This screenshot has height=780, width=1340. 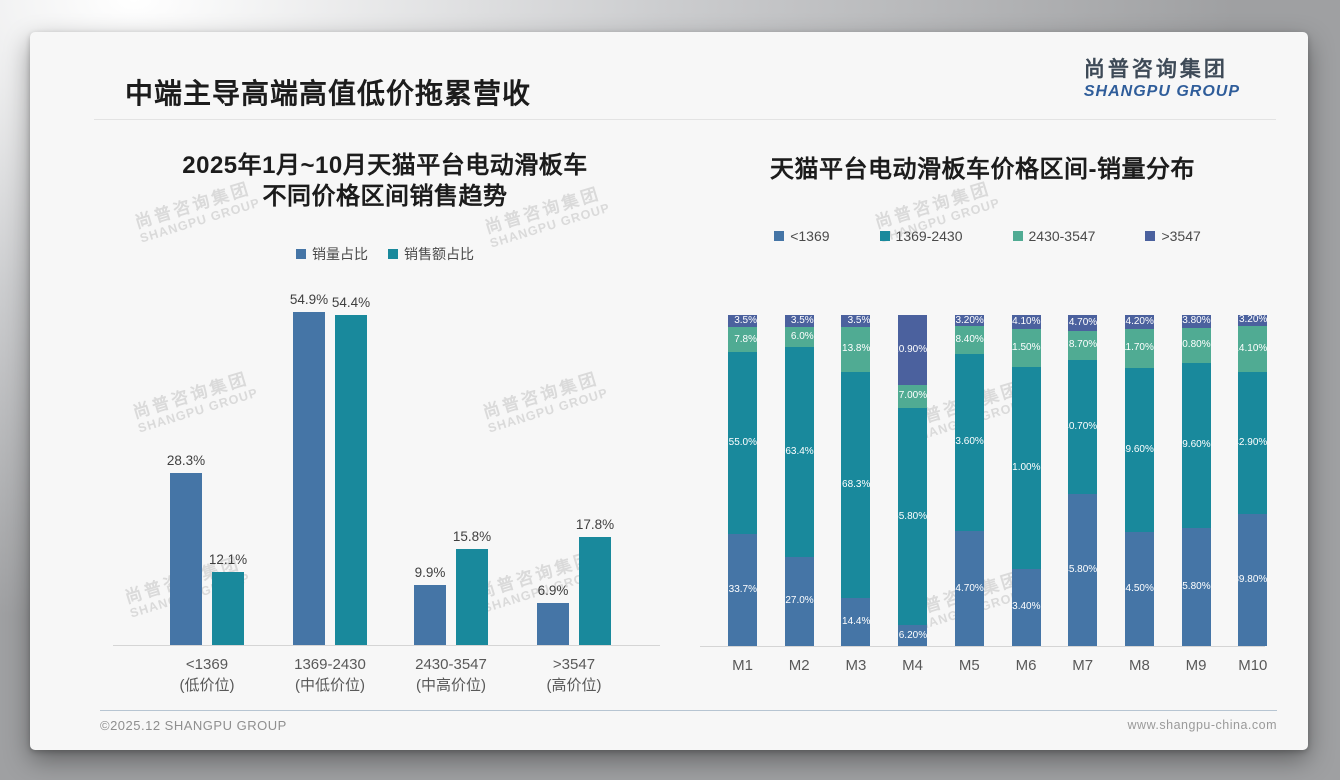 What do you see at coordinates (913, 665) in the screenshot?
I see `month-label: M4` at bounding box center [913, 665].